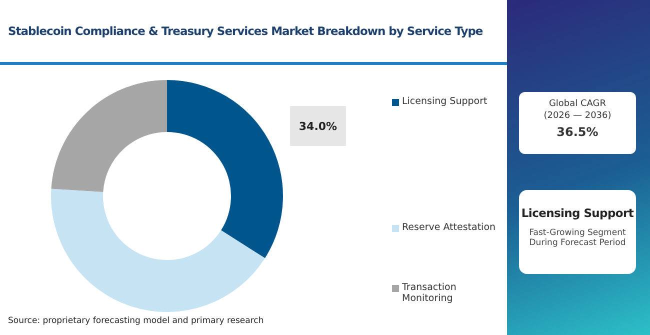 This screenshot has width=650, height=335. I want to click on legend-label: Licensing Support, so click(445, 101).